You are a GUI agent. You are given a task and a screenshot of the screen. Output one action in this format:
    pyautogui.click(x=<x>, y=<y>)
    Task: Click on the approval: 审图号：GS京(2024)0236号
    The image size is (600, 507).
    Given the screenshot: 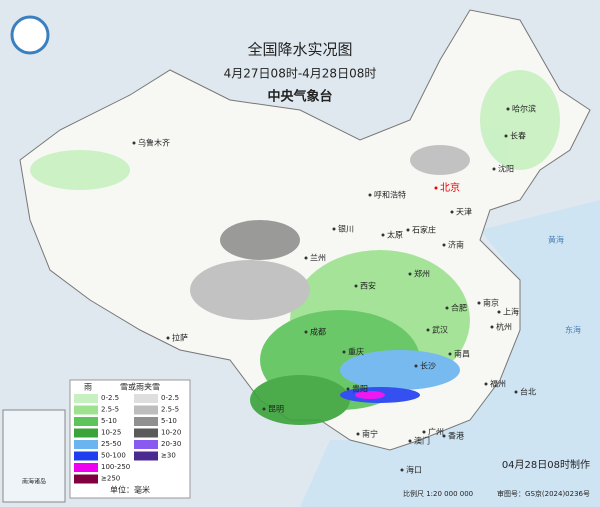 What is the action you would take?
    pyautogui.click(x=543, y=493)
    